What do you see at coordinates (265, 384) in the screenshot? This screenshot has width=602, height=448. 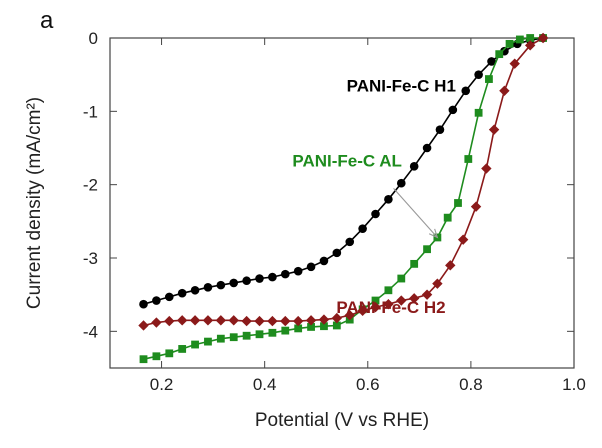 I see `x-tick-label: 0.4` at bounding box center [265, 384].